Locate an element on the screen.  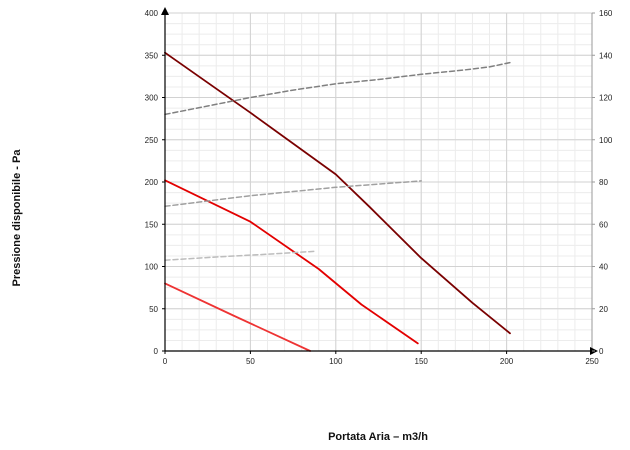
x-axis-title: Portata Aria – m3/h is located at coordinates (378, 437).